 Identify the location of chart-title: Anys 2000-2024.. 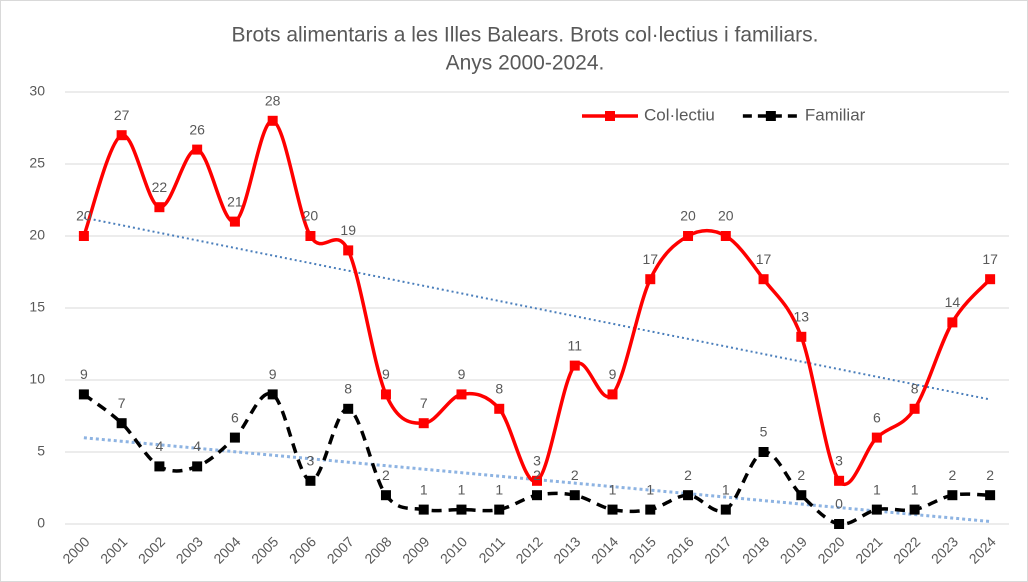
(525, 63).